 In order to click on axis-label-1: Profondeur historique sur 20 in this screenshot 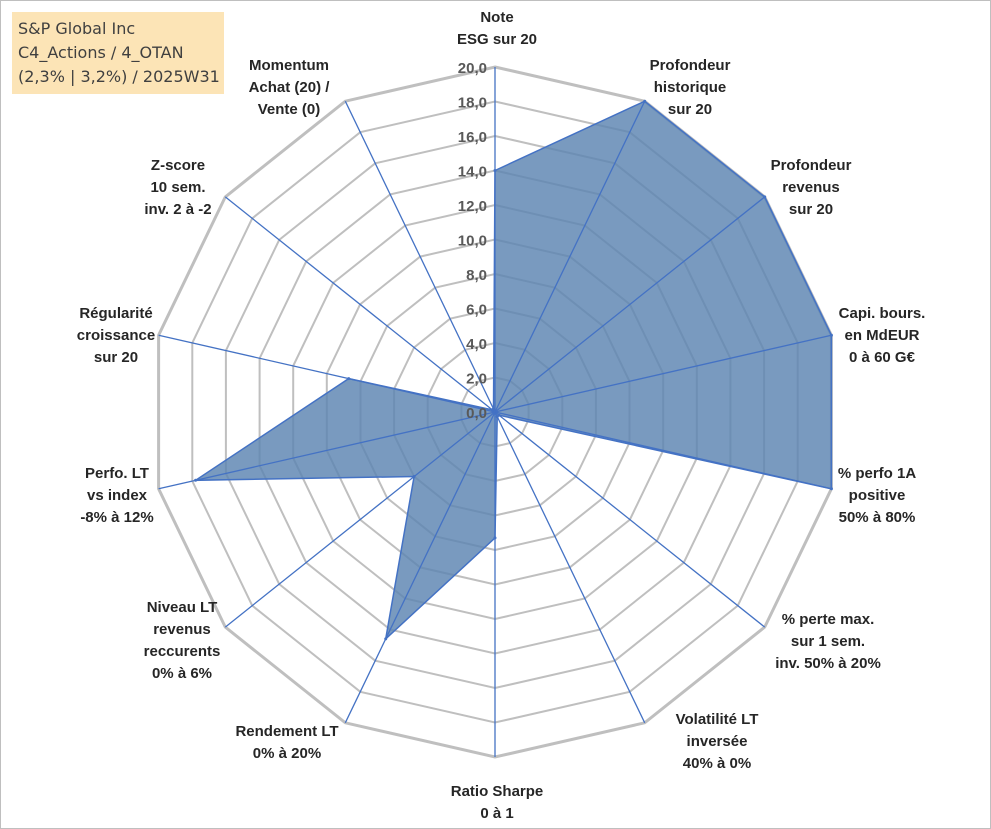, I will do `click(690, 87)`.